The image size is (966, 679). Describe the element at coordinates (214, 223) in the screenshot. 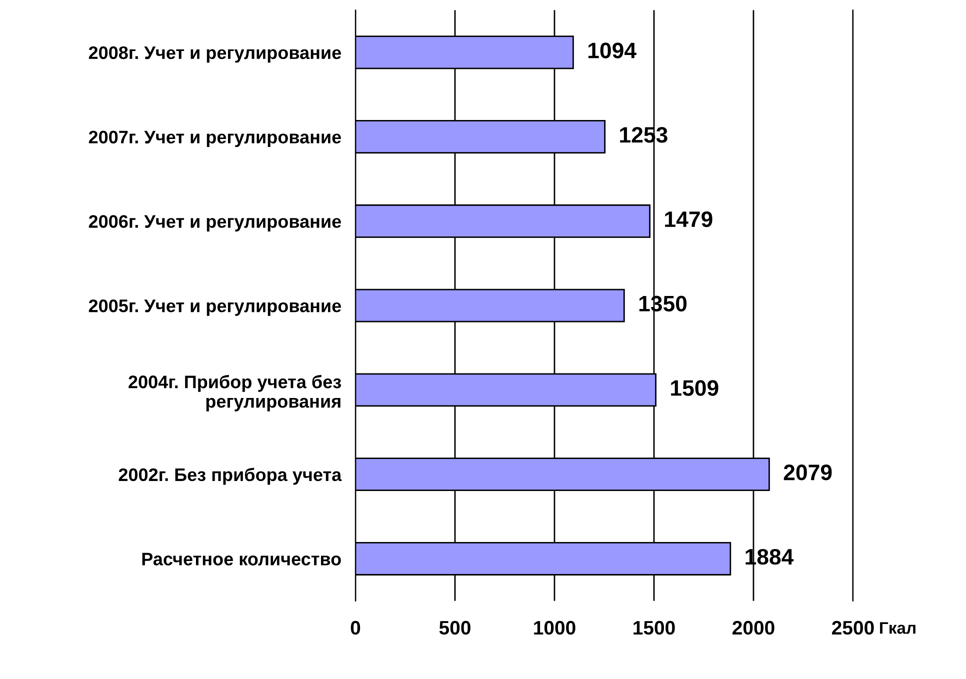

I see `y-tick-label: 2006г. Учет и регулирование` at that location.